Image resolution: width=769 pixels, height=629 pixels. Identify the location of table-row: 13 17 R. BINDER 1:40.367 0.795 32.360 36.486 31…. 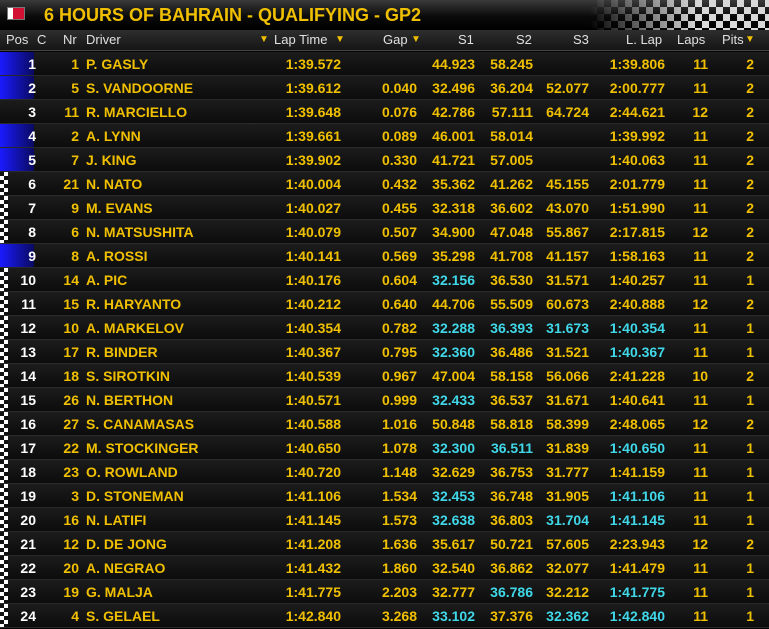
(384, 352).